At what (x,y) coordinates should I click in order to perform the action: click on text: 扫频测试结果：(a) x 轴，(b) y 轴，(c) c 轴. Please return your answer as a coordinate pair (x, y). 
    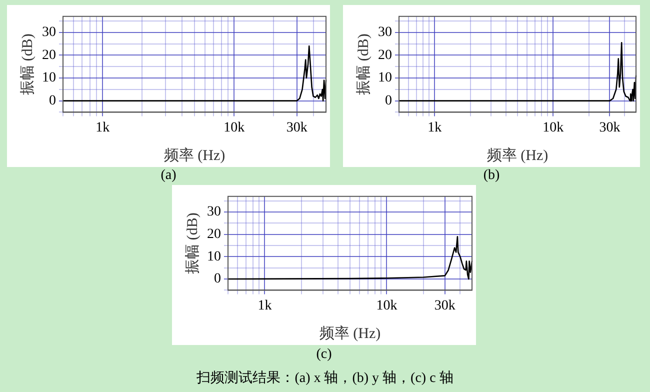
    Looking at the image, I should click on (325, 378).